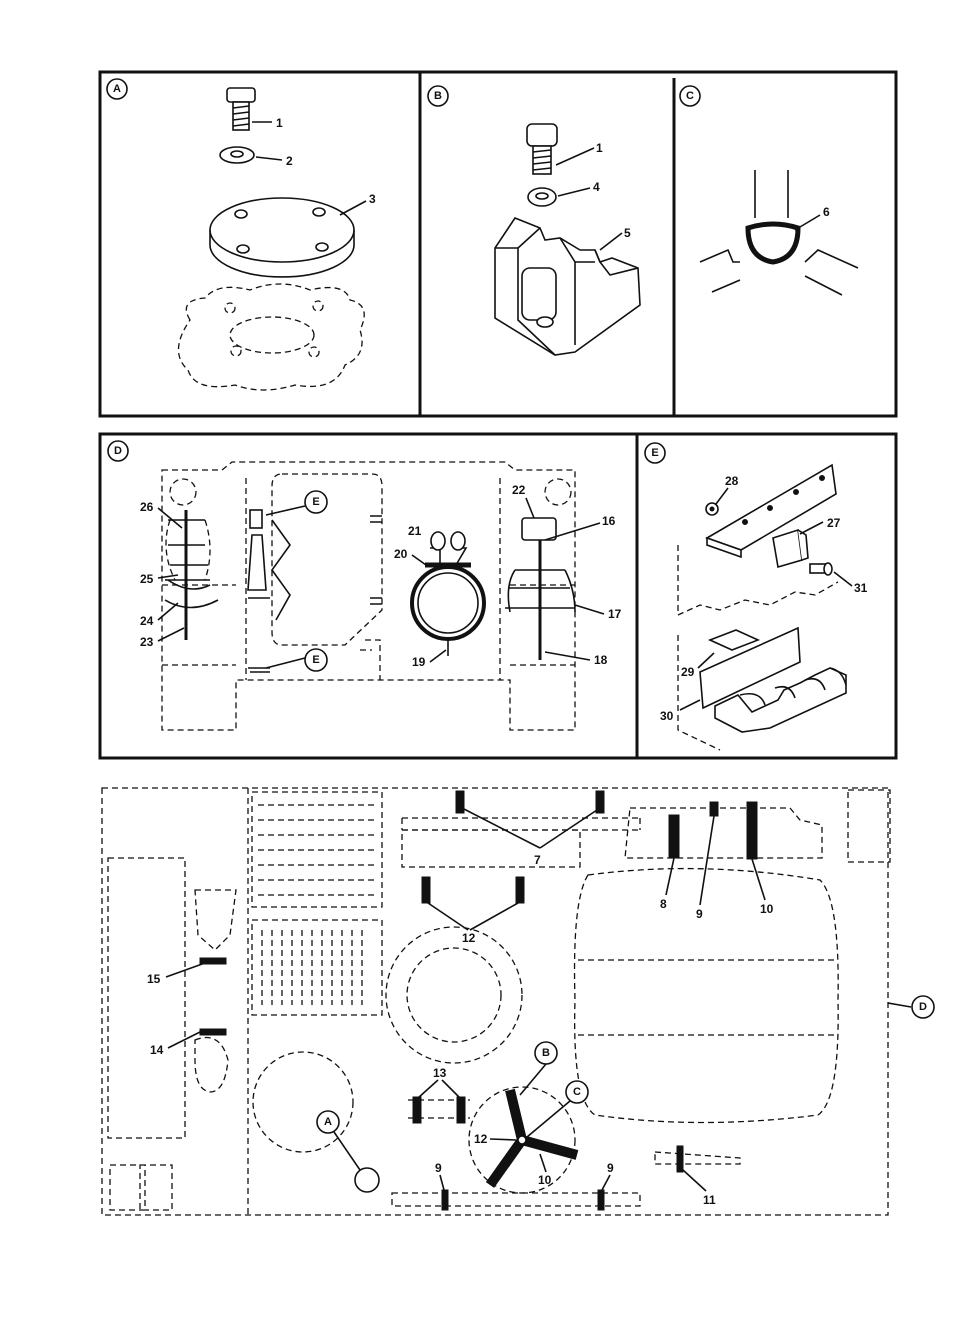 This screenshot has width=972, height=1336. Describe the element at coordinates (147, 507) in the screenshot. I see `callout-d-26: 26` at that location.